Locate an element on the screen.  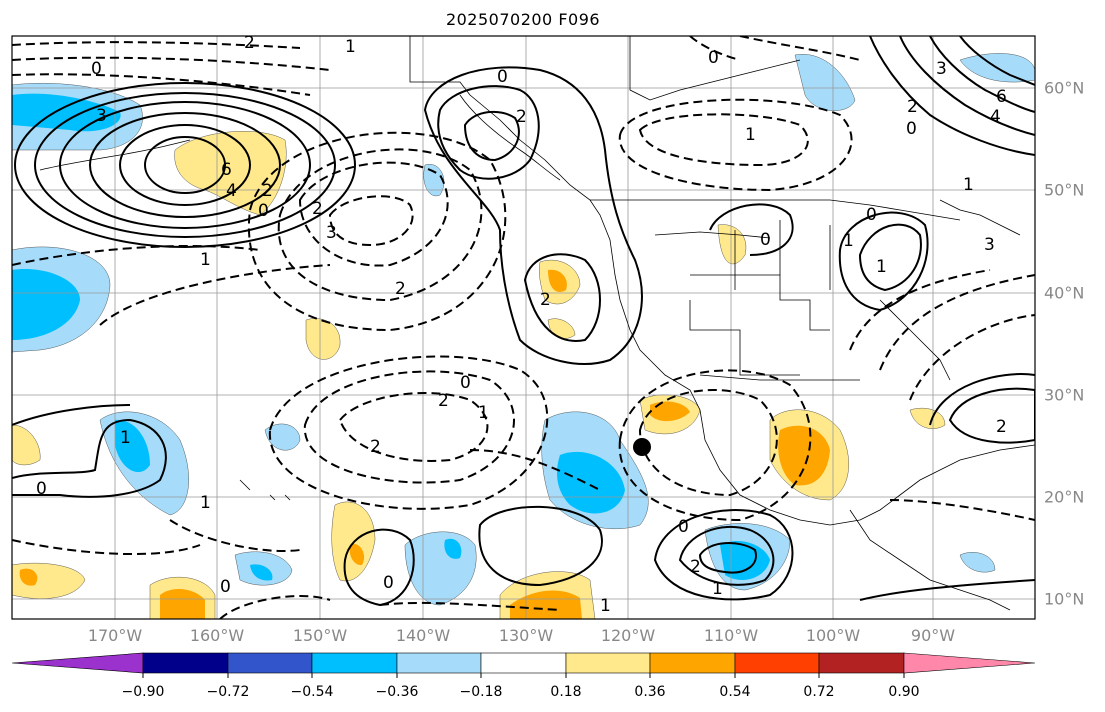
lat-label: 60°N is located at coordinates (1064, 88).